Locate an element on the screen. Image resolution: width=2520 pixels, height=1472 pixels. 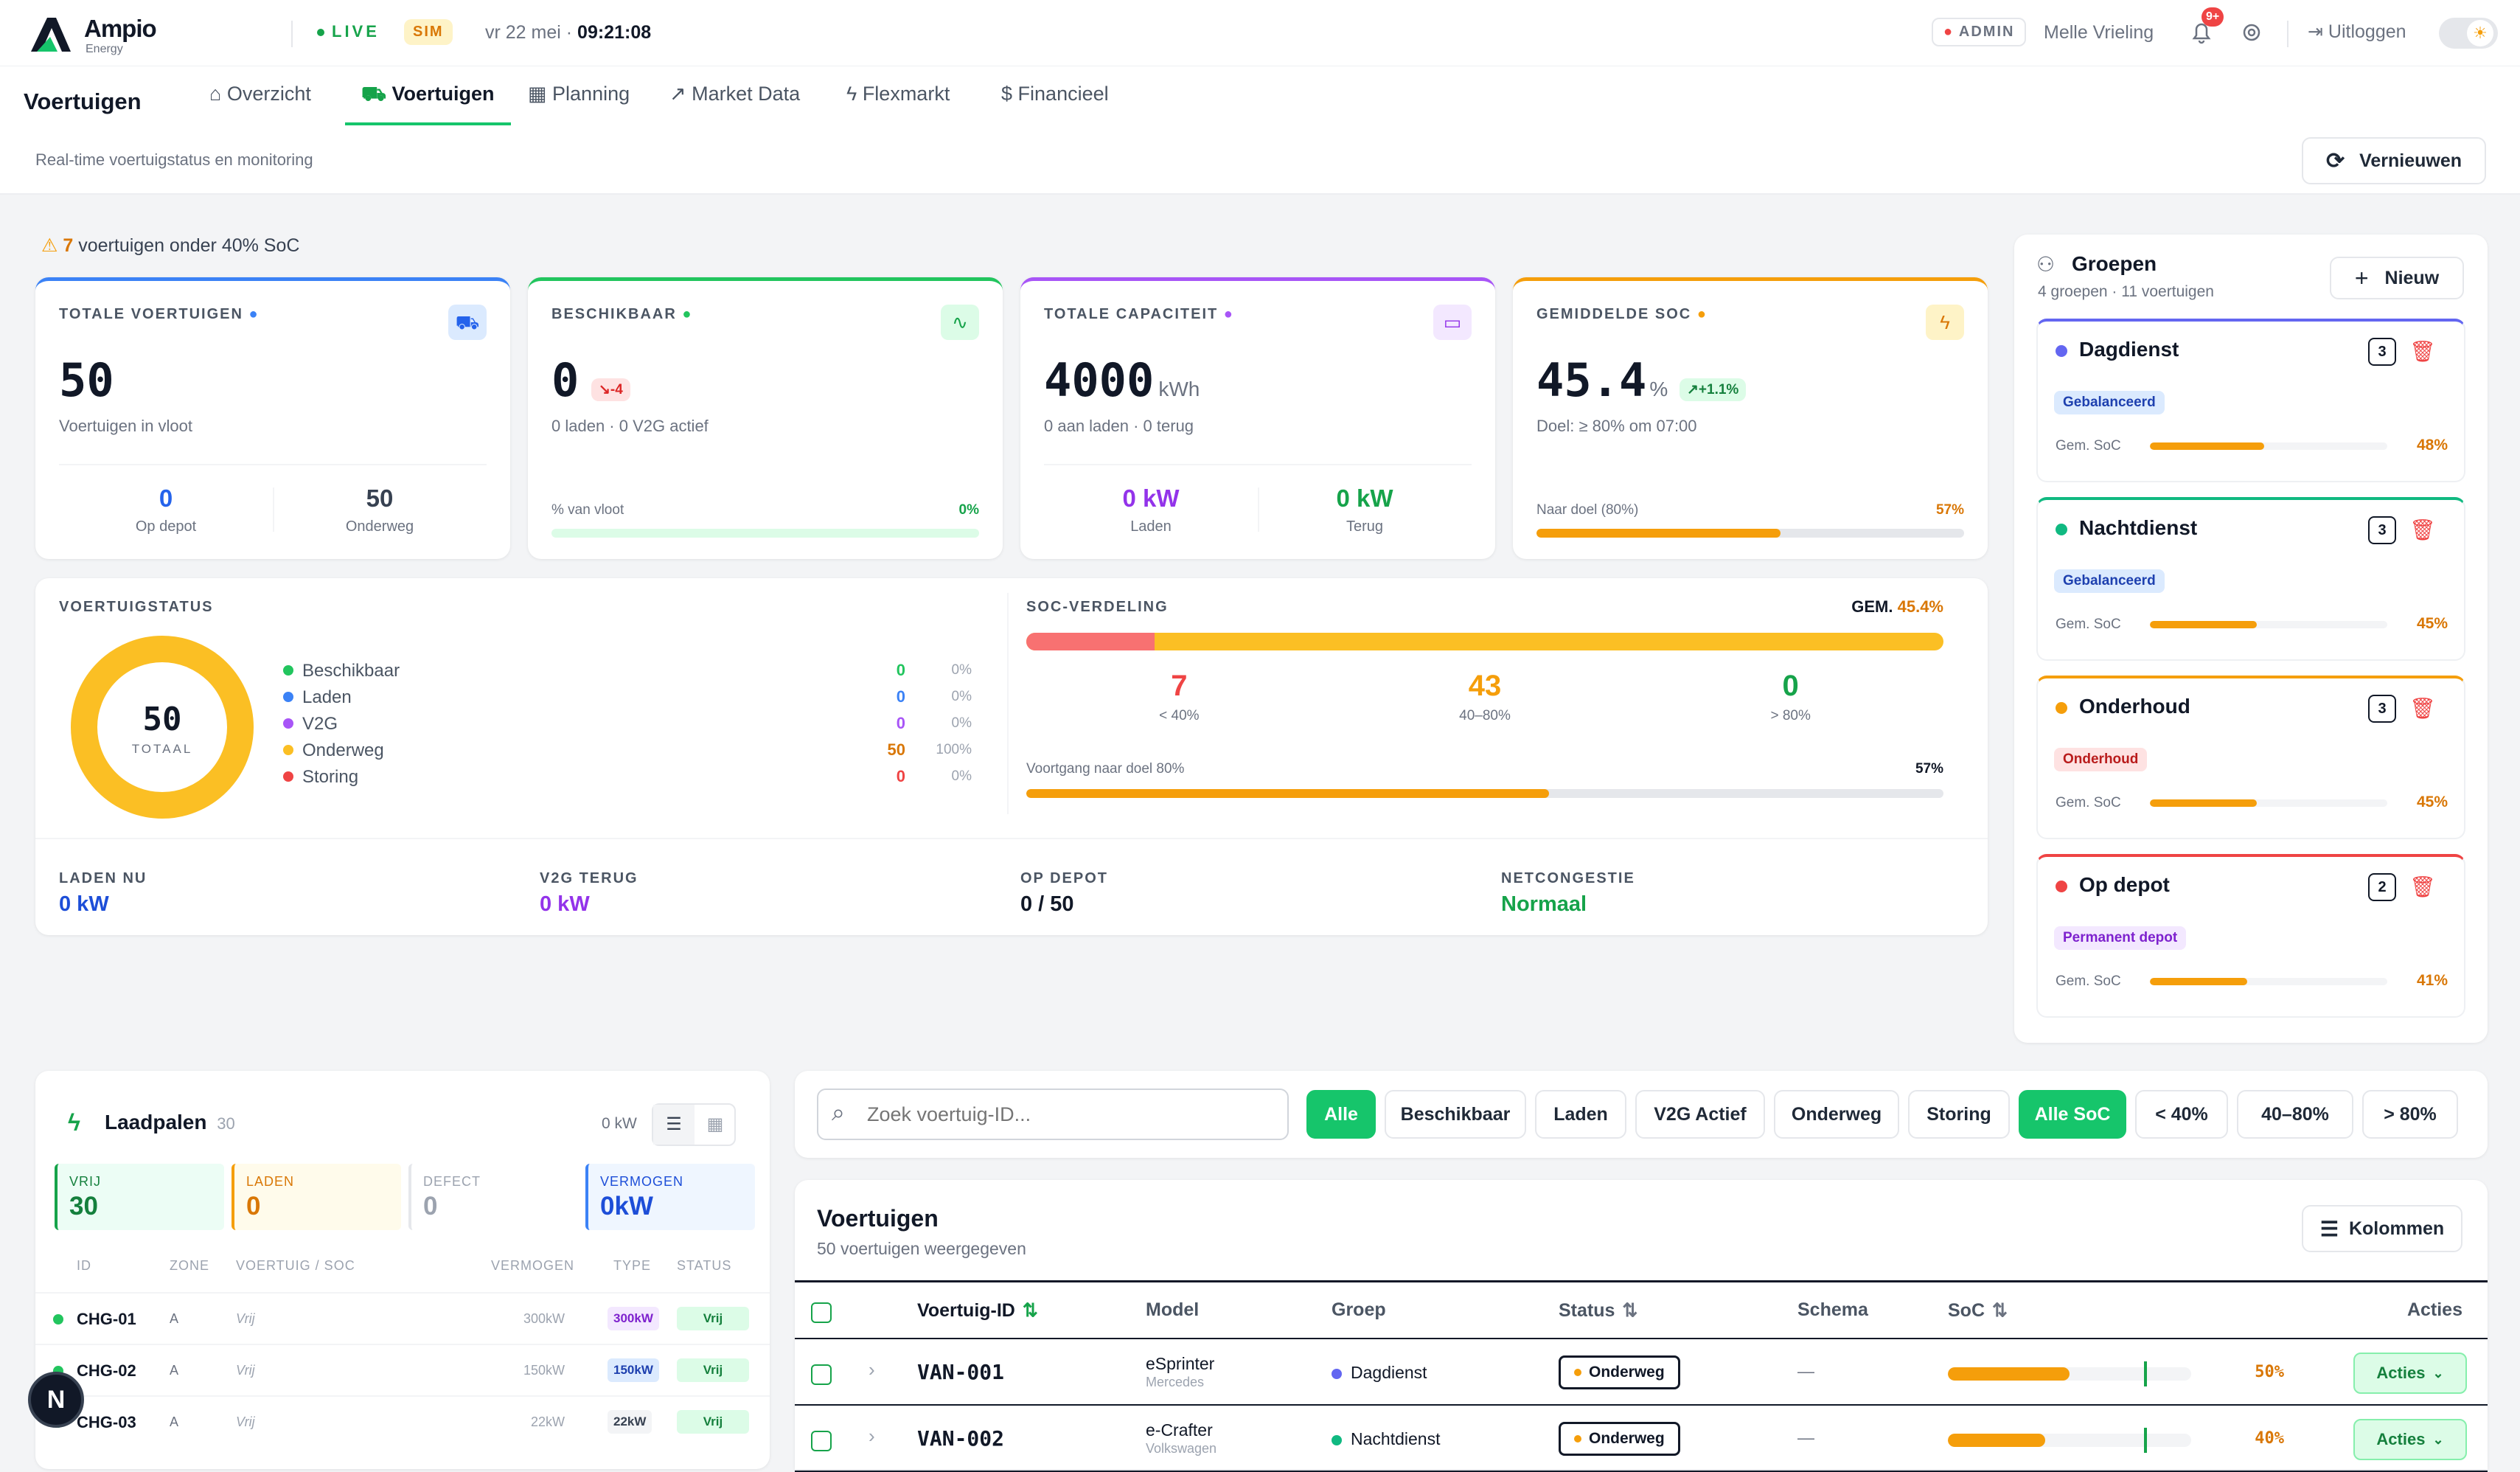
charger-col-header: STATUS is located at coordinates (704, 1265).